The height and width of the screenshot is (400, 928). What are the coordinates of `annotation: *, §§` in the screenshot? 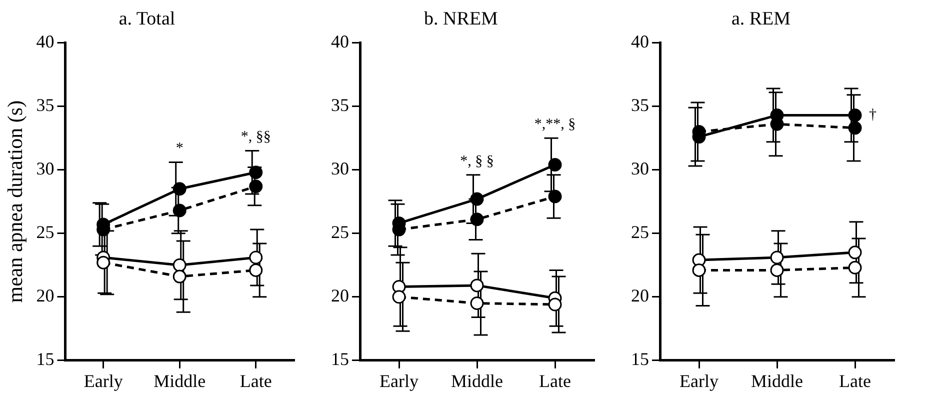 It's located at (255, 137).